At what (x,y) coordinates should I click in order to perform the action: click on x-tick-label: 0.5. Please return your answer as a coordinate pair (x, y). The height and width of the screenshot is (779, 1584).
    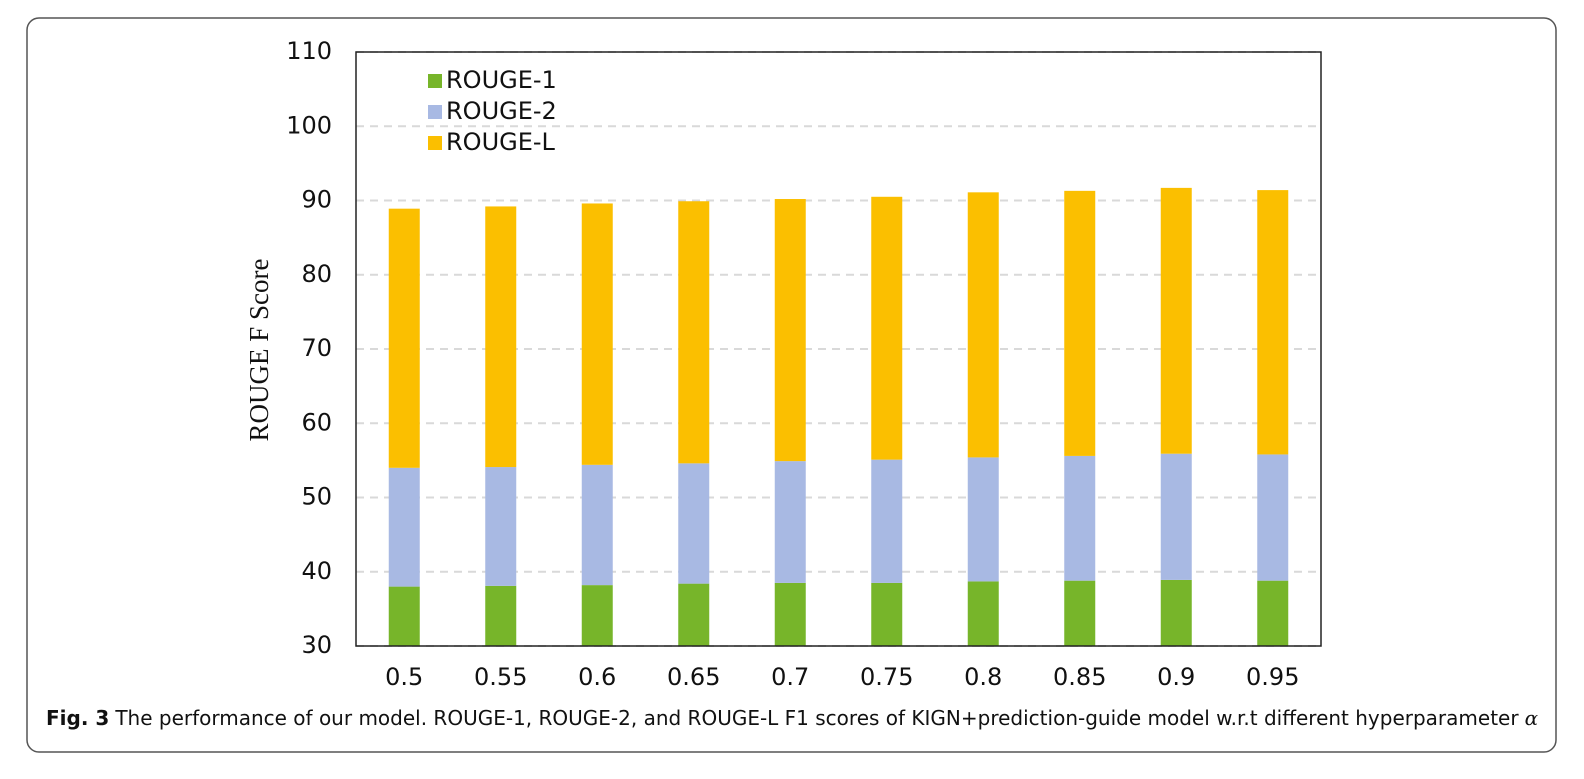
    Looking at the image, I should click on (404, 677).